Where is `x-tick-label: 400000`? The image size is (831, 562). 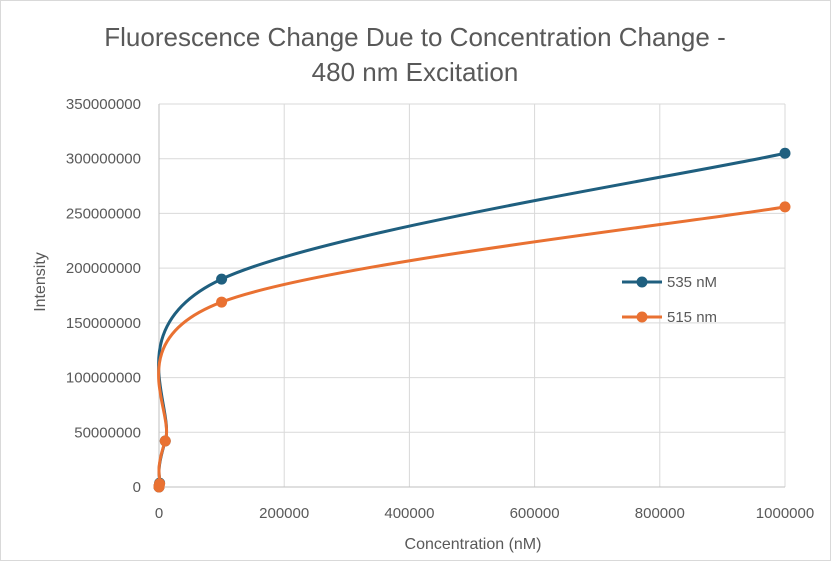
x-tick-label: 400000 is located at coordinates (409, 513).